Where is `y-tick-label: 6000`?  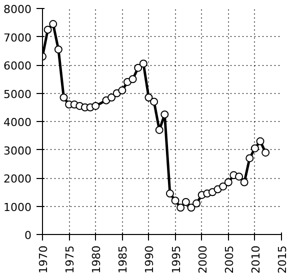 y-tick-label: 6000 is located at coordinates (18, 66).